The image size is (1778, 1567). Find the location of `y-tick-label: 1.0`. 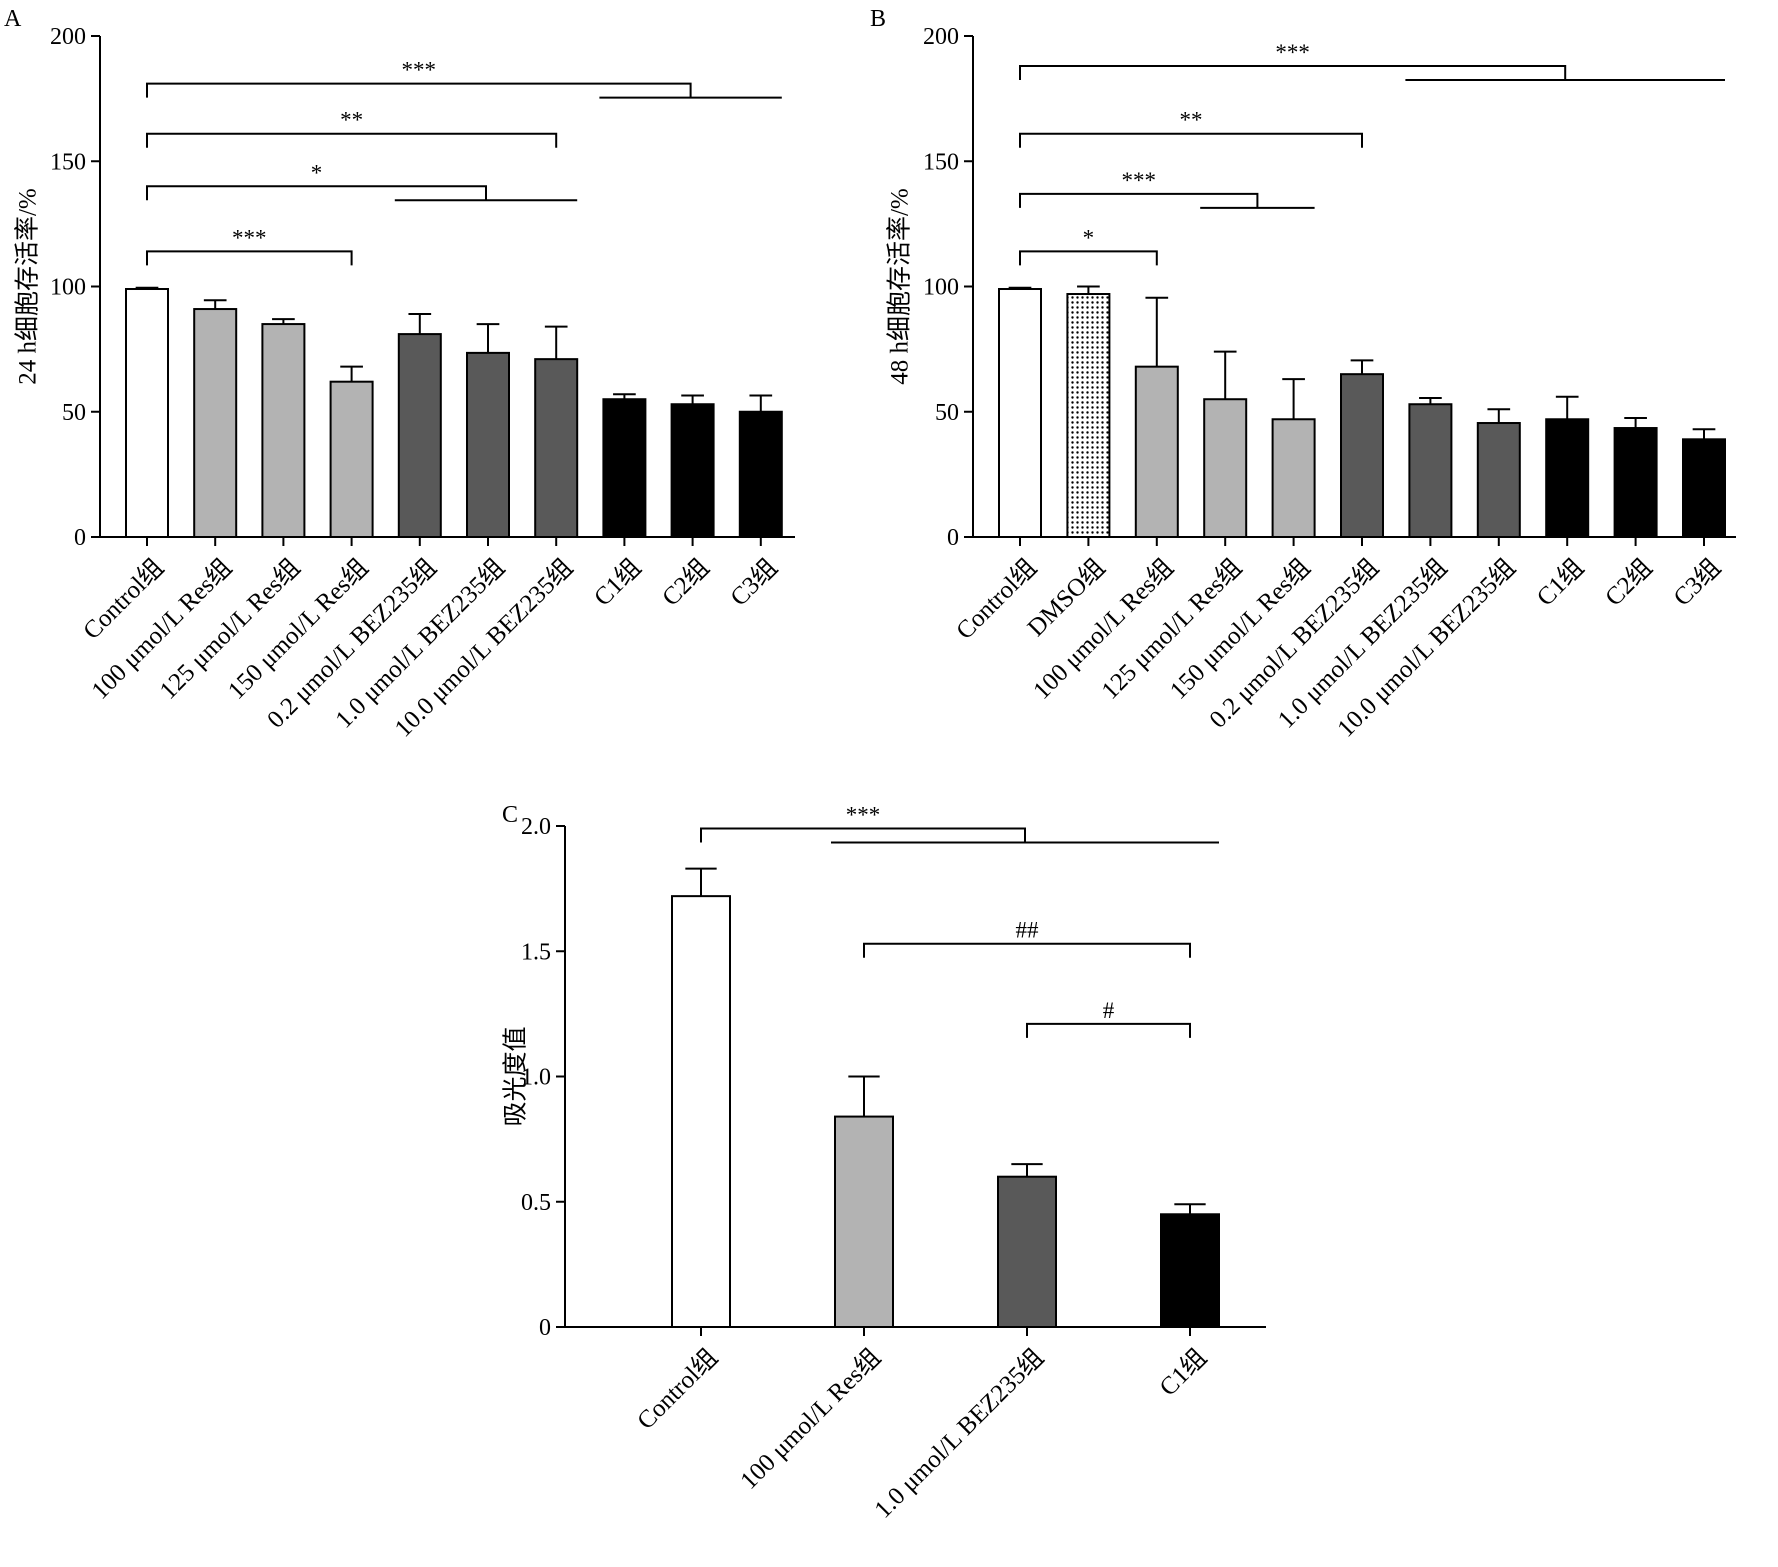

y-tick-label: 1.0 is located at coordinates (536, 1078).